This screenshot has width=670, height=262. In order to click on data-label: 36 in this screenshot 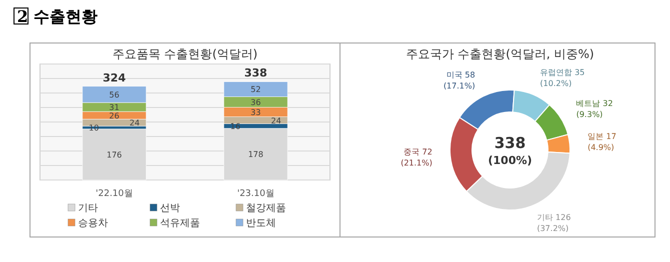, I will do `click(255, 102)`.